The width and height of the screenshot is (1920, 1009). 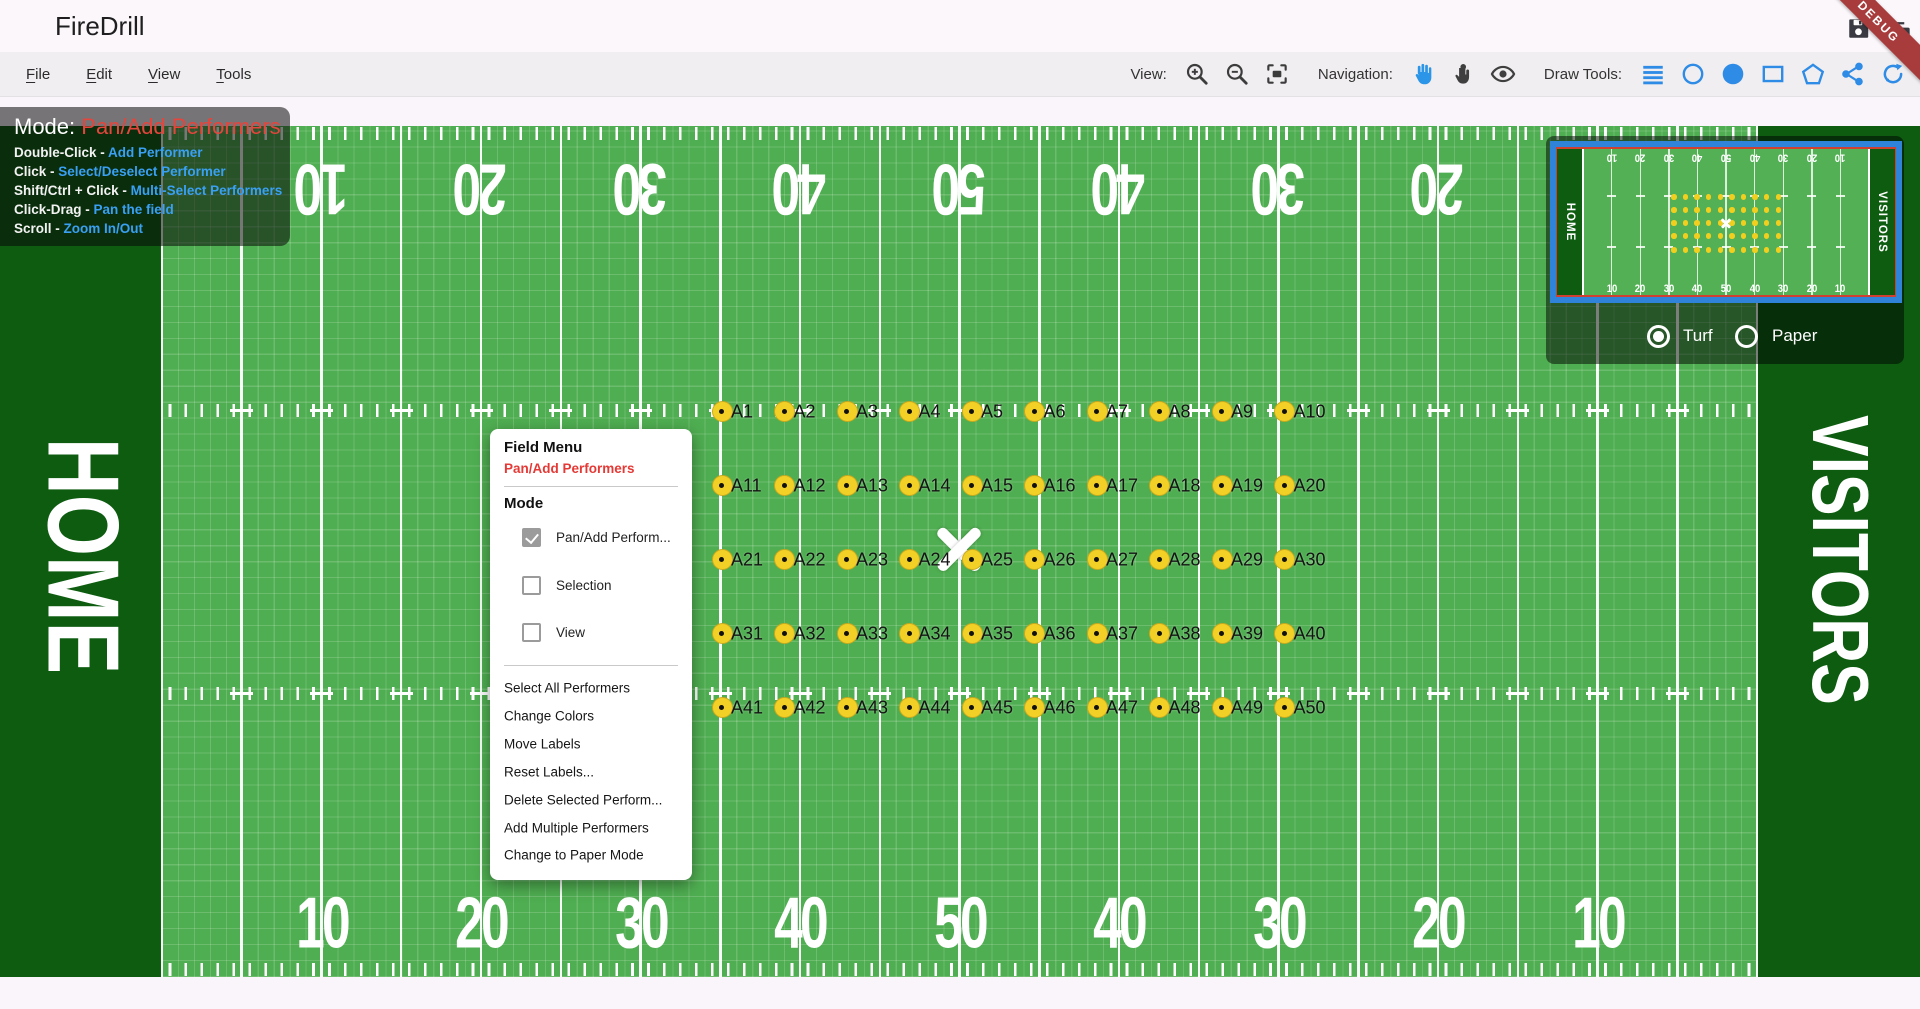 I want to click on pentagon-tool-icon, so click(x=1812, y=74).